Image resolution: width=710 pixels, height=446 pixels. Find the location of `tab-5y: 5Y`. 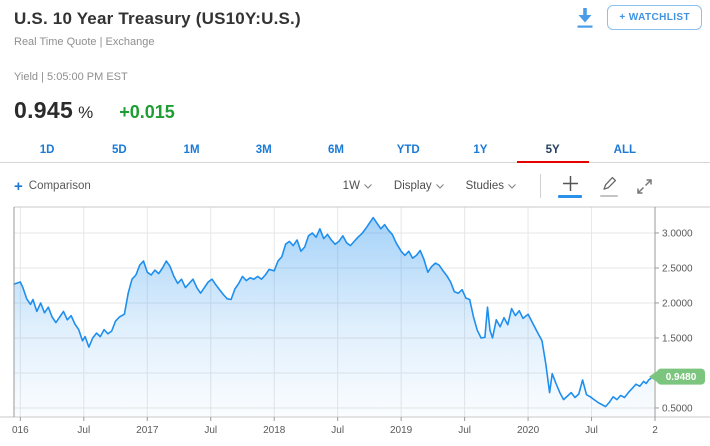

tab-5y: 5Y is located at coordinates (552, 152).